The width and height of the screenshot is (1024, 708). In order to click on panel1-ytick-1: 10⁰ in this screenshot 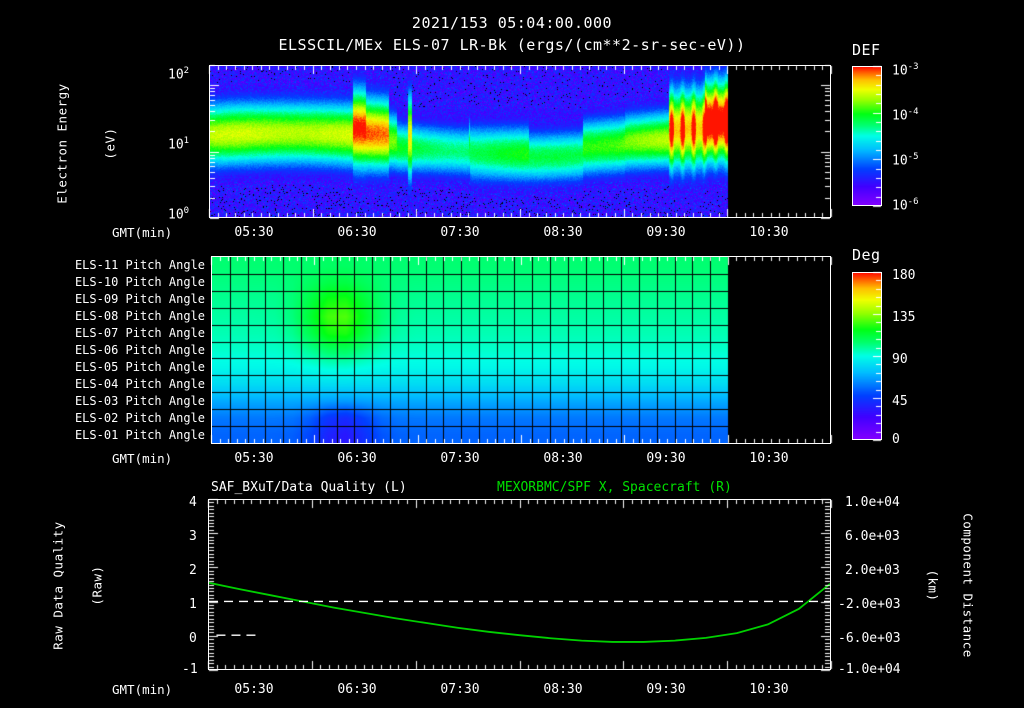, I will do `click(179, 214)`.